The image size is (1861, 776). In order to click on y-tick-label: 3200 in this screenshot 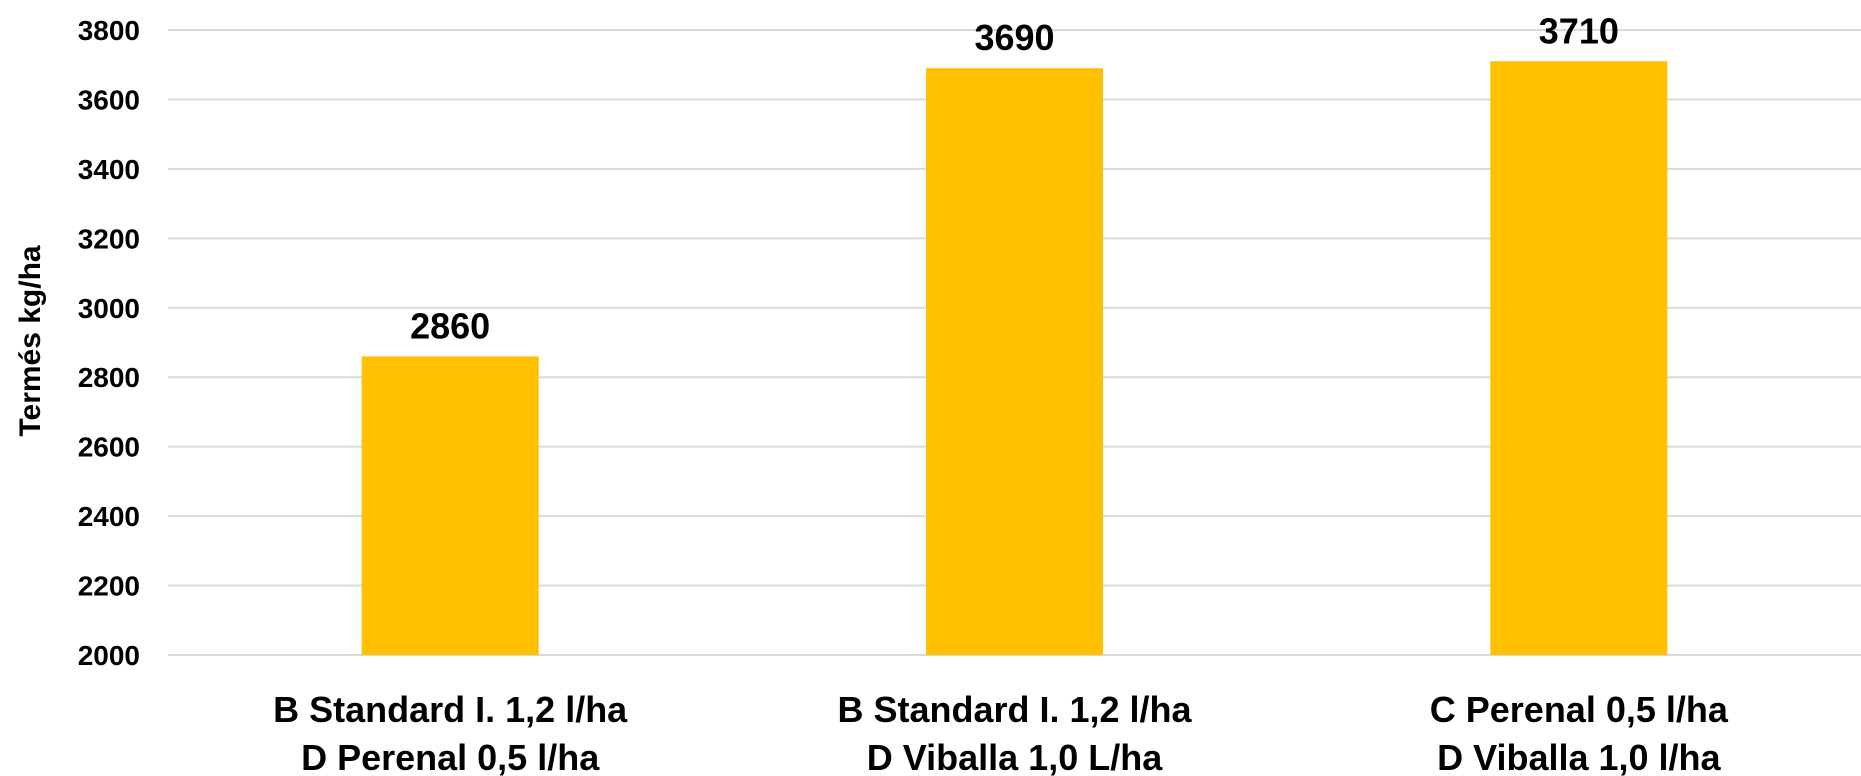, I will do `click(109, 238)`.